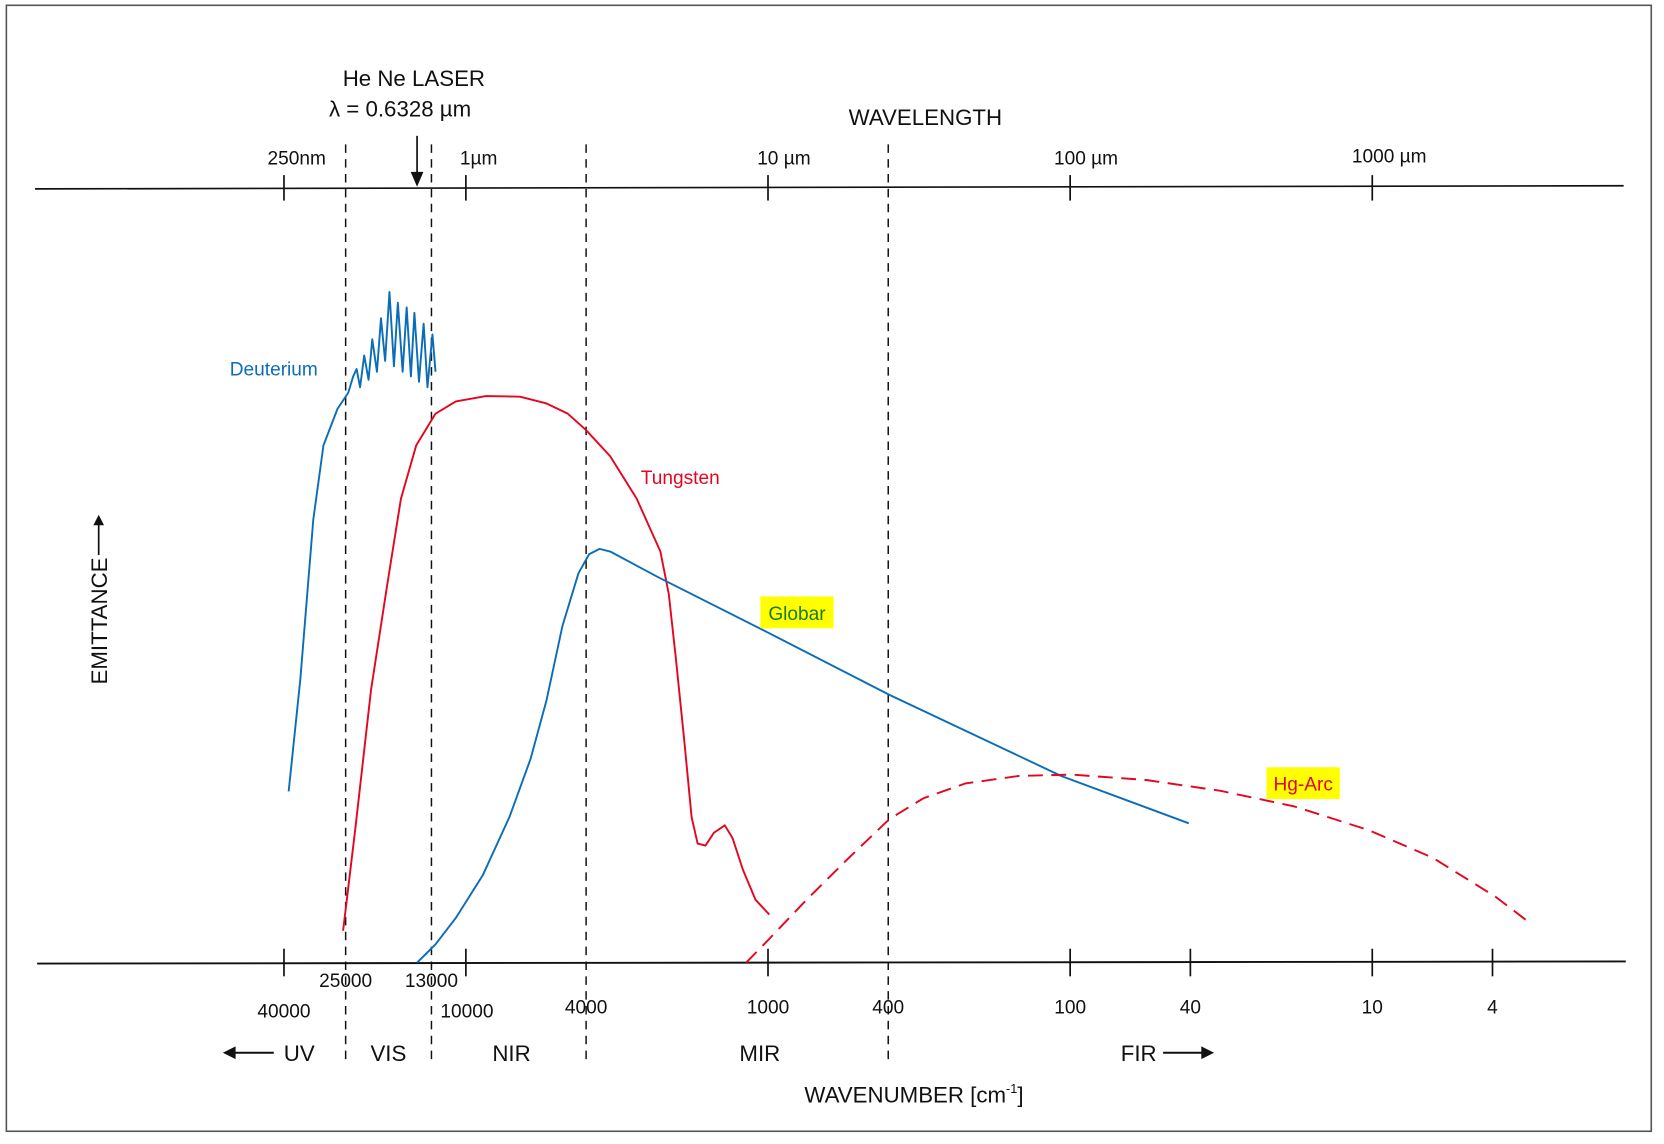 The image size is (1664, 1144). What do you see at coordinates (556, 663) in the screenshot?
I see `series-tungsten-curve` at bounding box center [556, 663].